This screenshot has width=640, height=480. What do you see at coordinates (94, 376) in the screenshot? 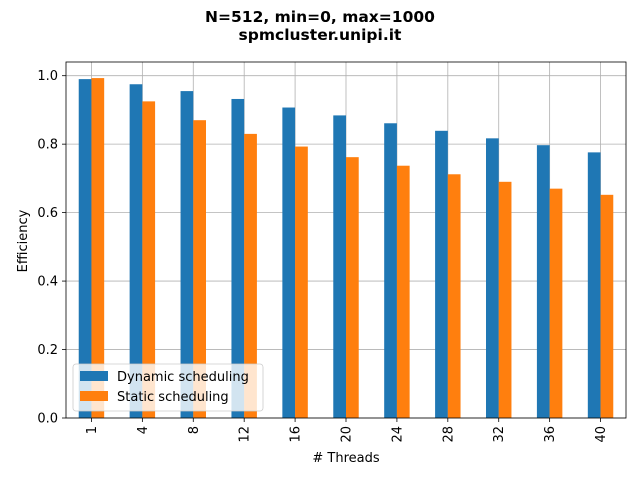
I see `legend-swatch-dynamic` at bounding box center [94, 376].